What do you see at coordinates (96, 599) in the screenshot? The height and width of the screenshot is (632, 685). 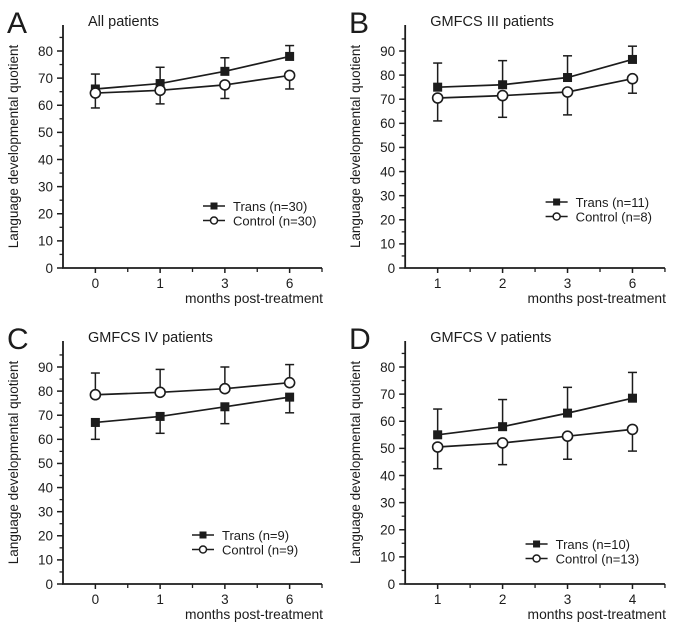 I see `x-tick-label: 0` at bounding box center [96, 599].